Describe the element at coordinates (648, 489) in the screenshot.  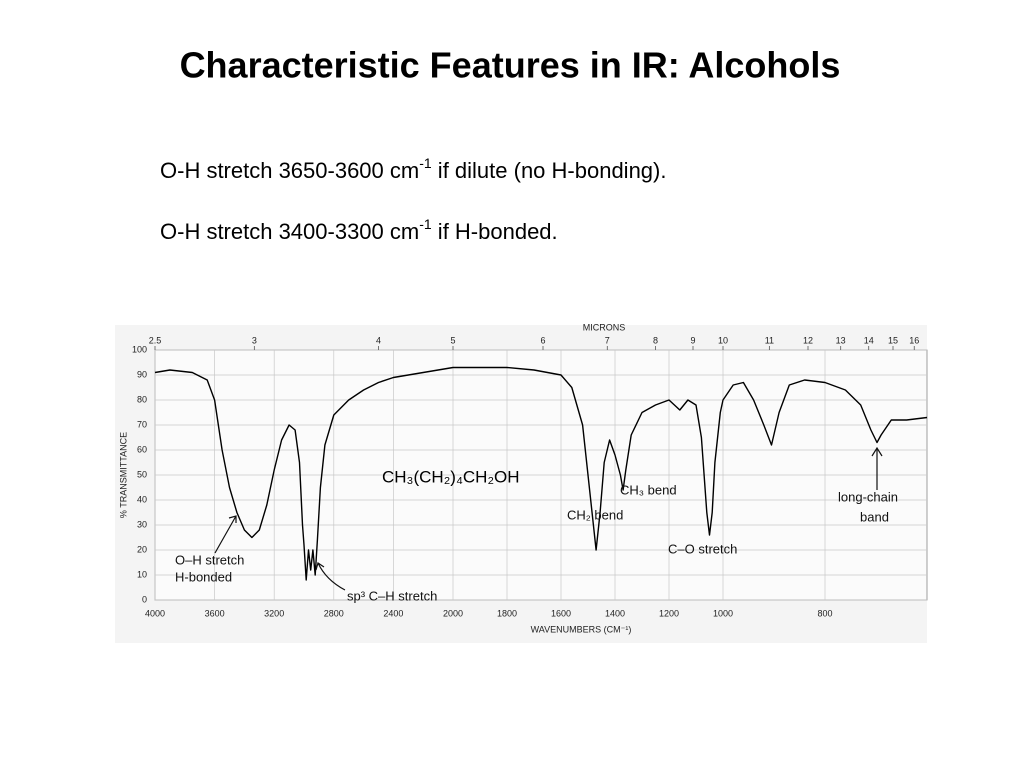
I see `annotation: CH₃ bend` at that location.